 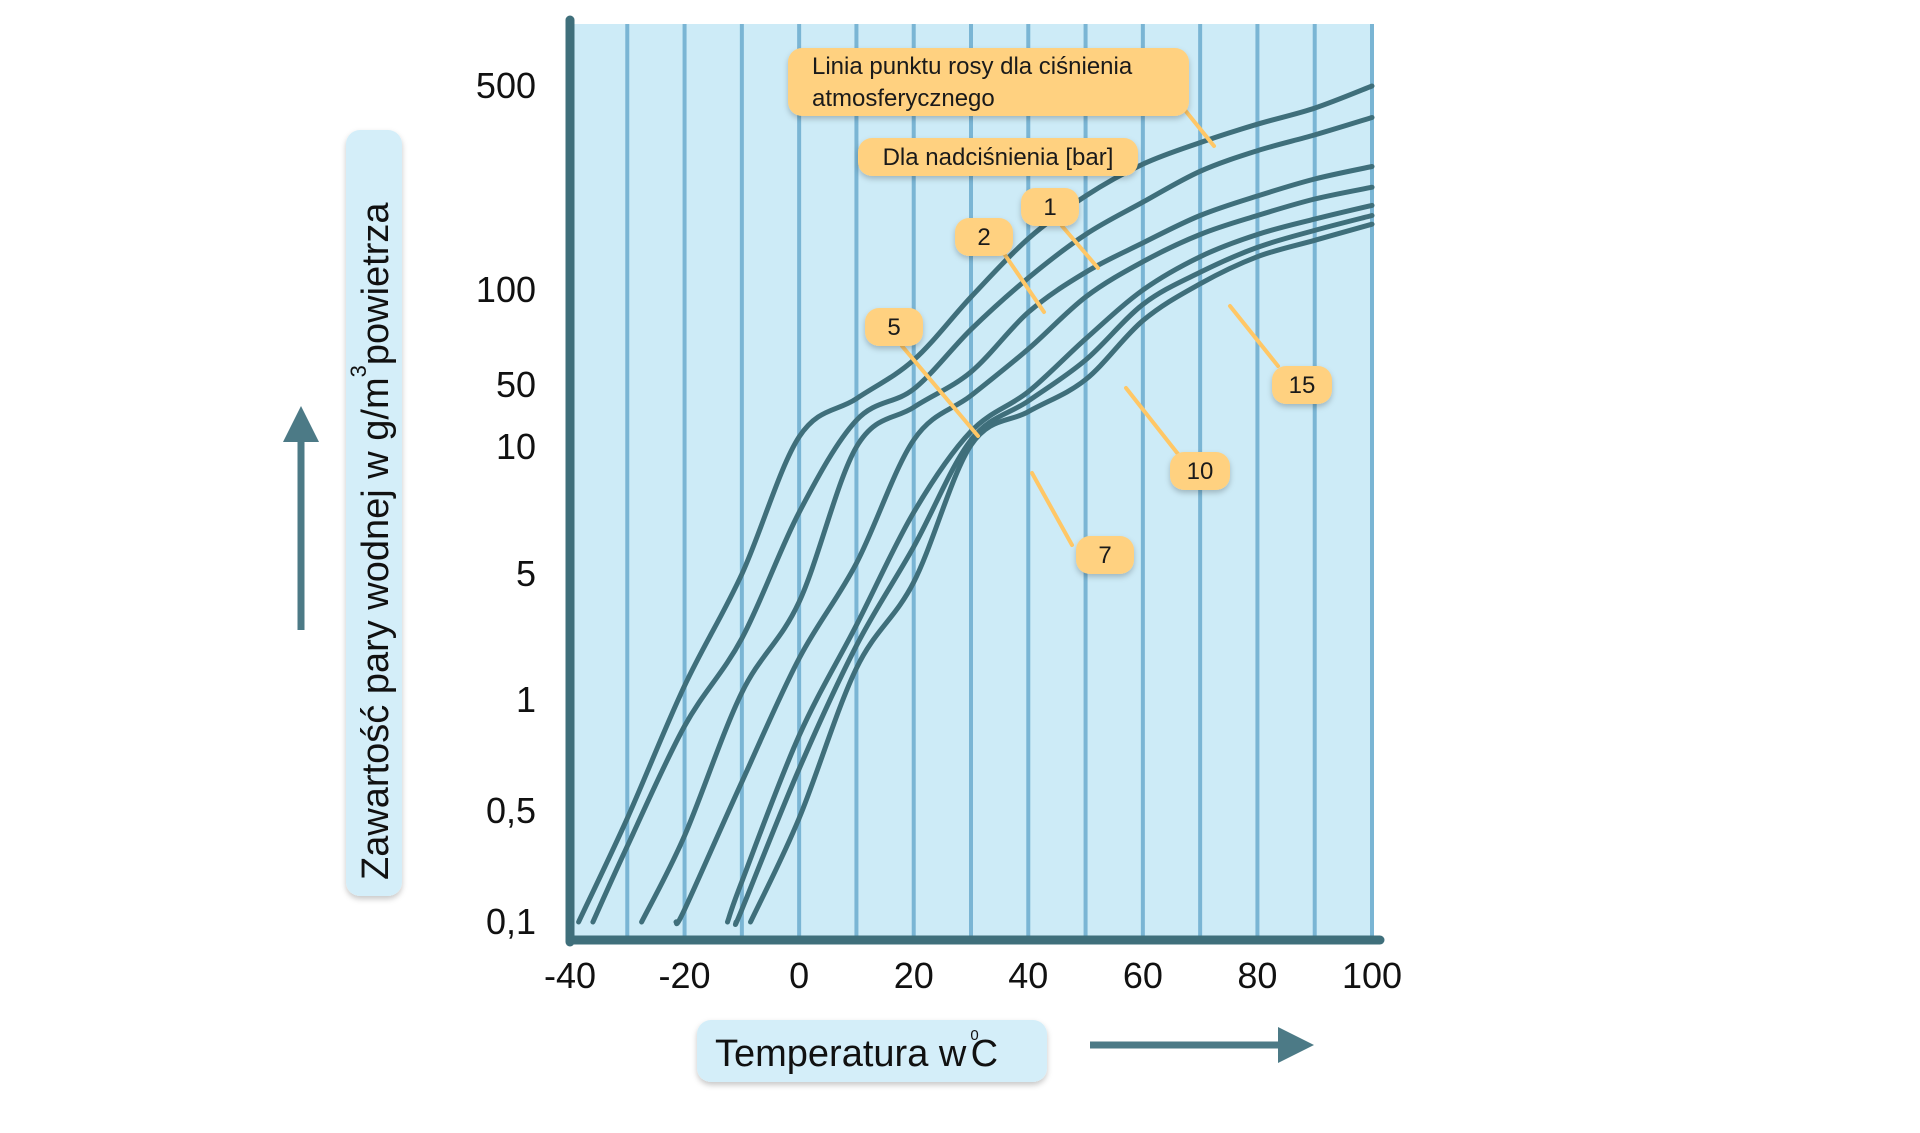 I want to click on y-axis-title: Zawartość pary wodnej w g/m3powietrza, so click(x=374, y=513).